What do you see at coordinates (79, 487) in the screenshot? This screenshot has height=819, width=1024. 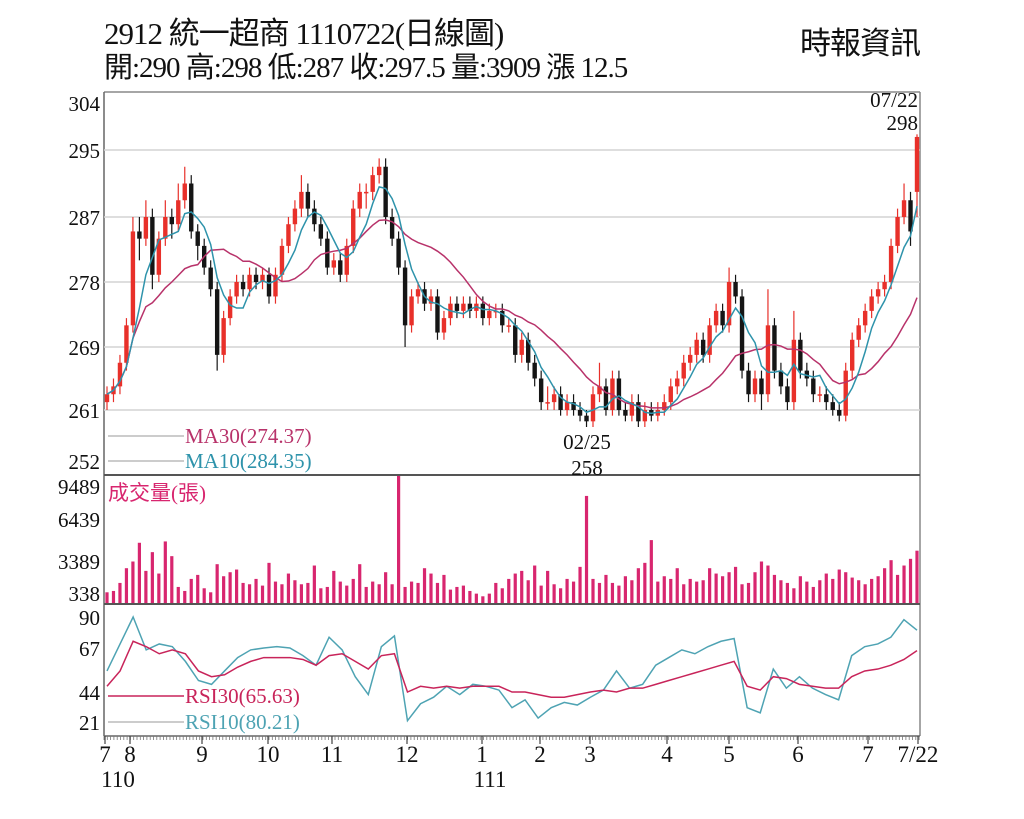 I see `volume-tick-label: 9489` at bounding box center [79, 487].